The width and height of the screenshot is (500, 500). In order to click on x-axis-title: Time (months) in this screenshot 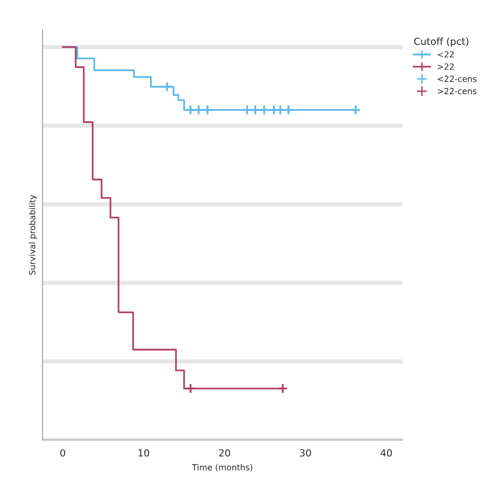, I will do `click(222, 468)`.